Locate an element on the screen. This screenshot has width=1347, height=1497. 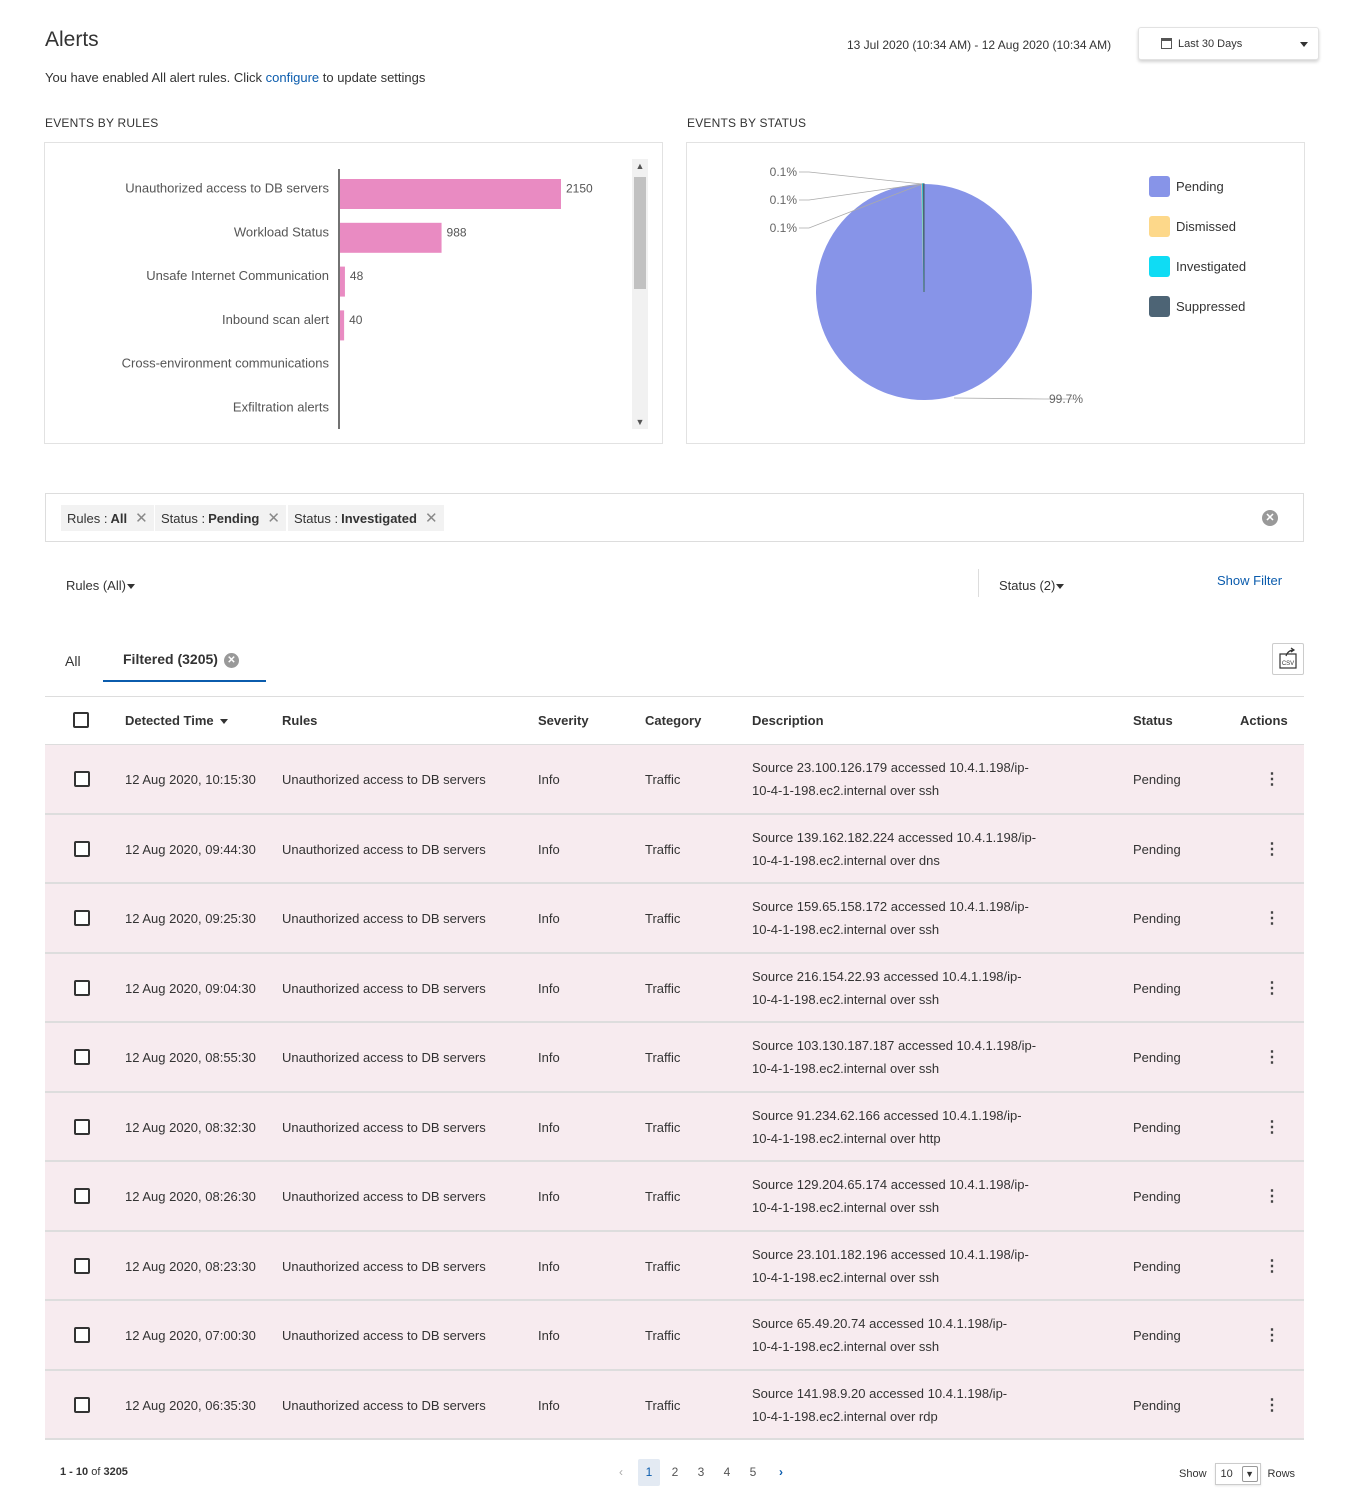
filter-chip-rules: Rules : All ✕ is located at coordinates (107, 518).